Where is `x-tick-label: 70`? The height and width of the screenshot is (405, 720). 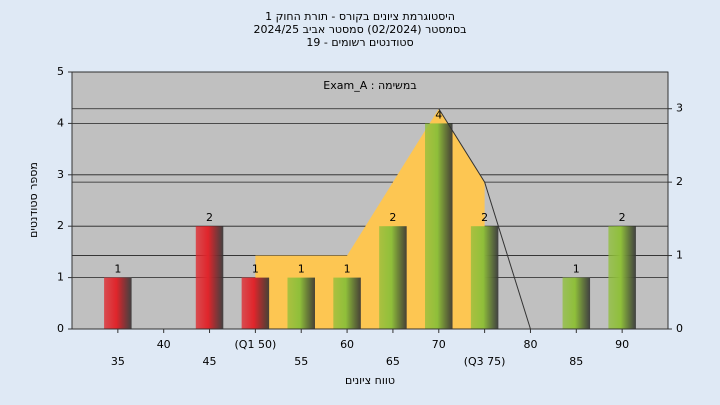 x-tick-label: 70 is located at coordinates (439, 344).